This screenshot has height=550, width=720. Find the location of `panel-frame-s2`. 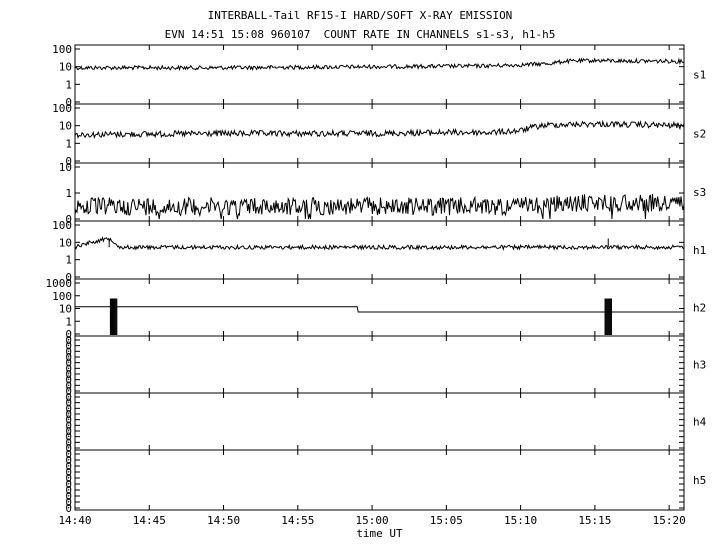

panel-frame-s2 is located at coordinates (379, 133).